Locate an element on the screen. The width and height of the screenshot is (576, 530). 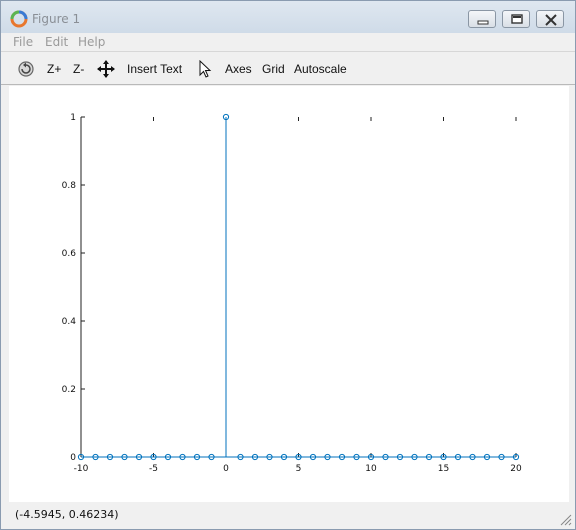
menu-bar: File Edit Help is located at coordinates (288, 42).